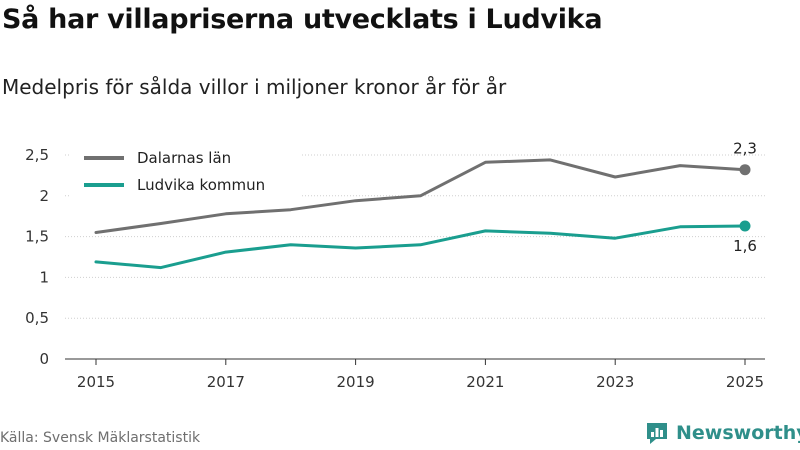 The width and height of the screenshot is (800, 450). I want to click on data-label: 2,3, so click(745, 149).